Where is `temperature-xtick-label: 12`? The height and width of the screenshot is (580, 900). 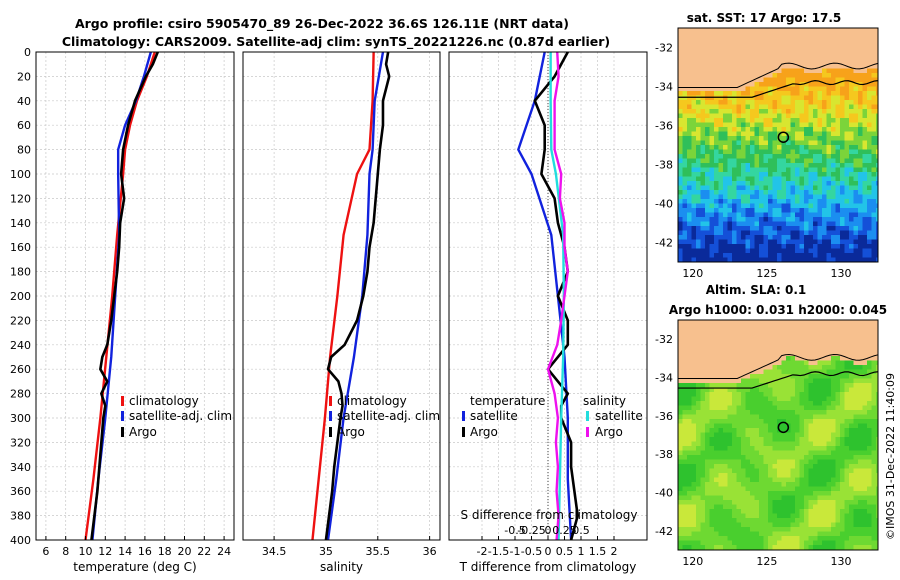
temperature-xtick-label: 12 is located at coordinates (105, 551).